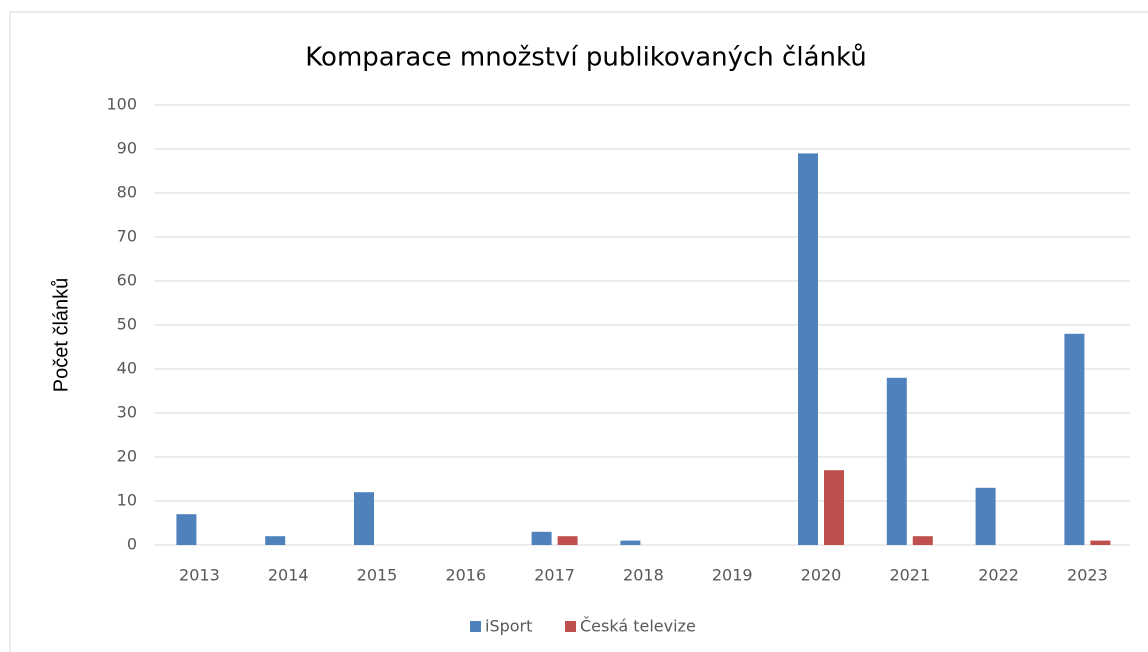 Image resolution: width=1148 pixels, height=652 pixels. I want to click on y-tick-label: 20, so click(127, 456).